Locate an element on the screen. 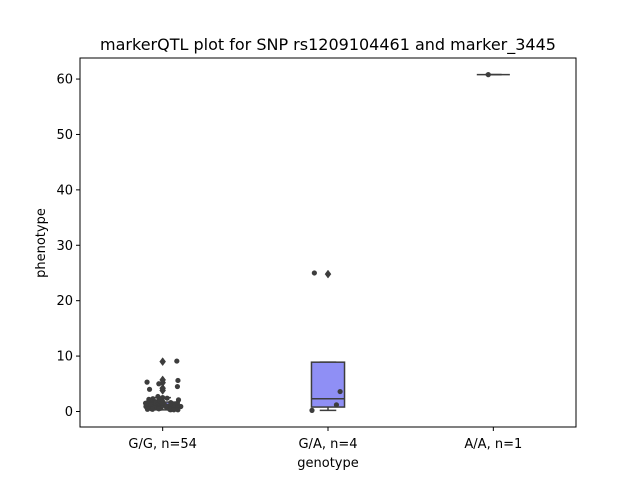 This screenshot has width=640, height=480. x-axis: G/G, n=54 G/A, n=4 A/A, n=1 is located at coordinates (325, 439).